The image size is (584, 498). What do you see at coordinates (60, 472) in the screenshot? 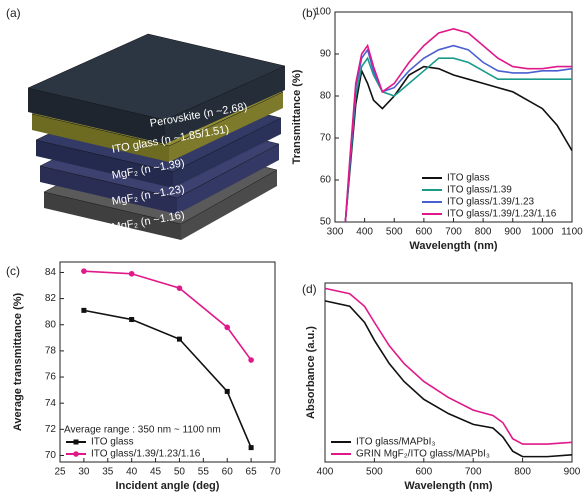
I see `x-tick-label: 25` at bounding box center [60, 472].